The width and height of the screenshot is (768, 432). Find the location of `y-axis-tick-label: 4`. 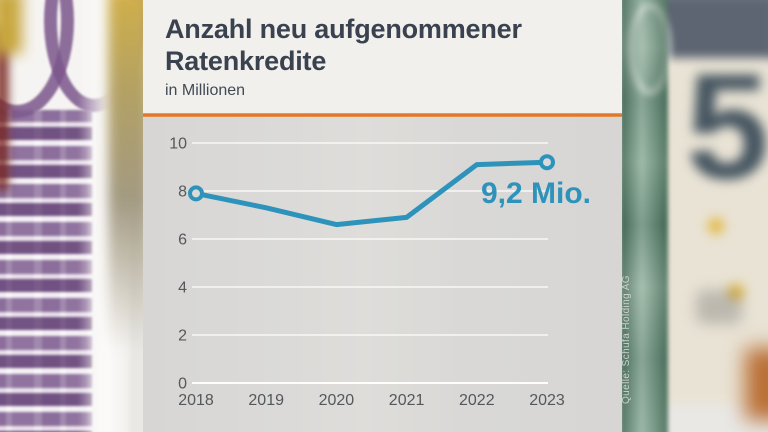

y-axis-tick-label: 4 is located at coordinates (182, 288).